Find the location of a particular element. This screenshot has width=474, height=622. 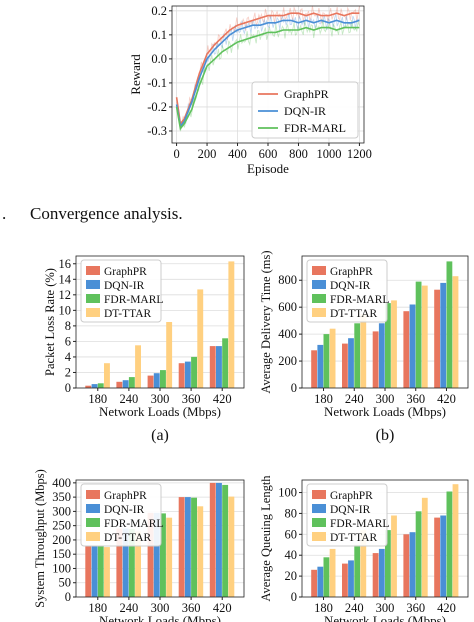

y-tick-label-3: 0.0 is located at coordinates (159, 59).